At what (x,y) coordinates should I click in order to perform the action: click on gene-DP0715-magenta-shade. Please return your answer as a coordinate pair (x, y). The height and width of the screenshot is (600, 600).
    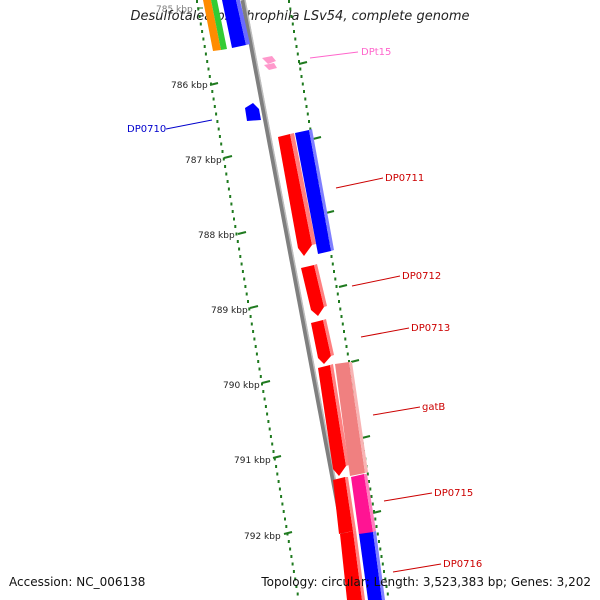
    Looking at the image, I should click on (370, 503).